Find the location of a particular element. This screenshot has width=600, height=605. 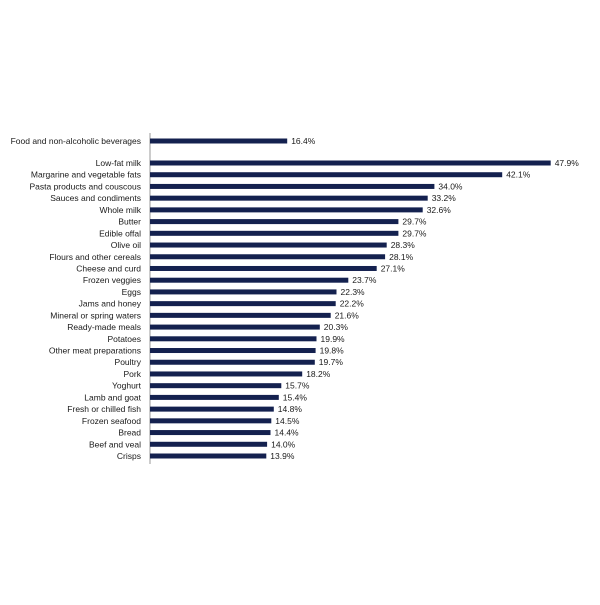

value-label: 18.2% is located at coordinates (318, 374).